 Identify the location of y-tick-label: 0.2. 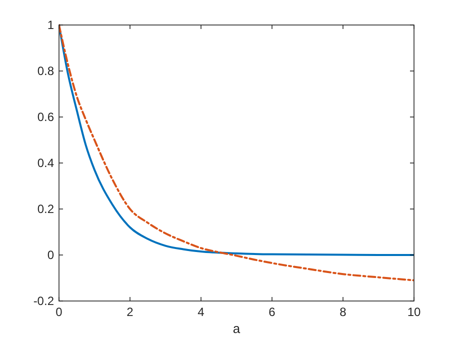
(45, 209).